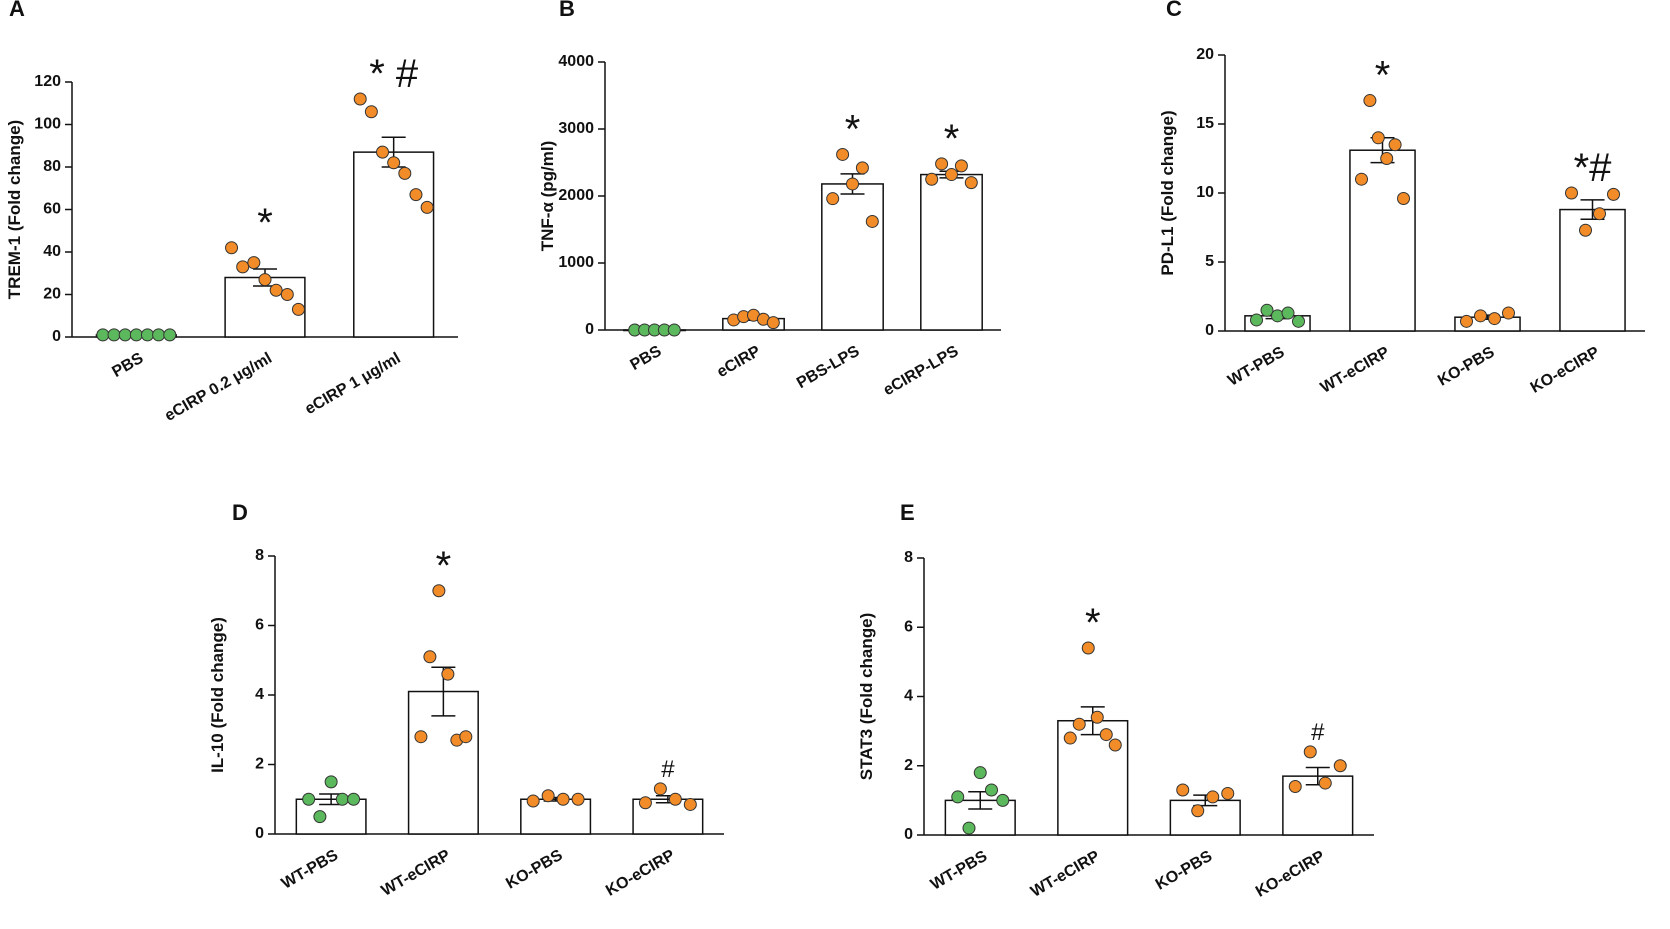 The width and height of the screenshot is (1670, 929). What do you see at coordinates (17, 10) in the screenshot?
I see `panel-label: A` at bounding box center [17, 10].